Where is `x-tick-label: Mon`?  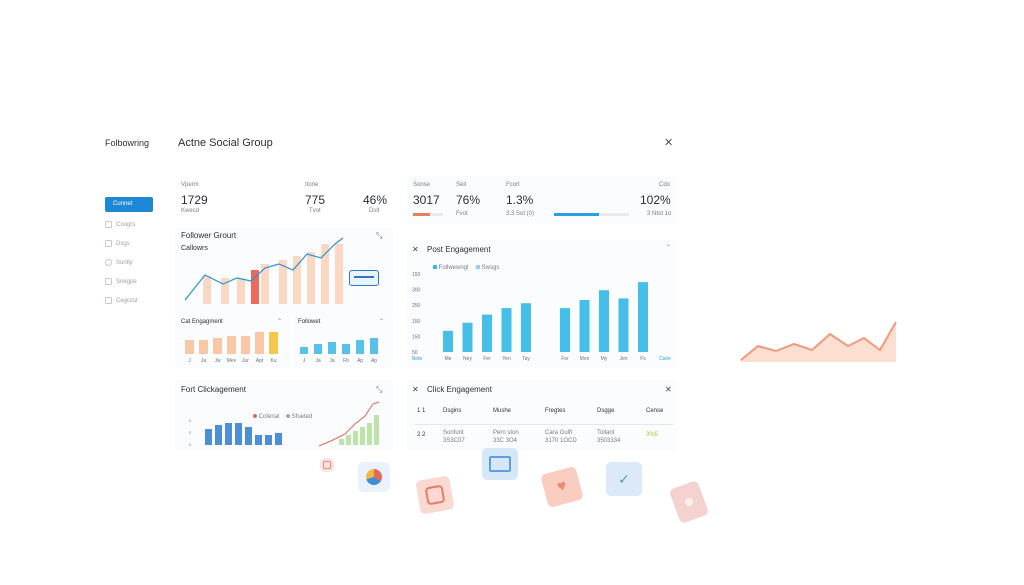 x-tick-label: Mon is located at coordinates (585, 359).